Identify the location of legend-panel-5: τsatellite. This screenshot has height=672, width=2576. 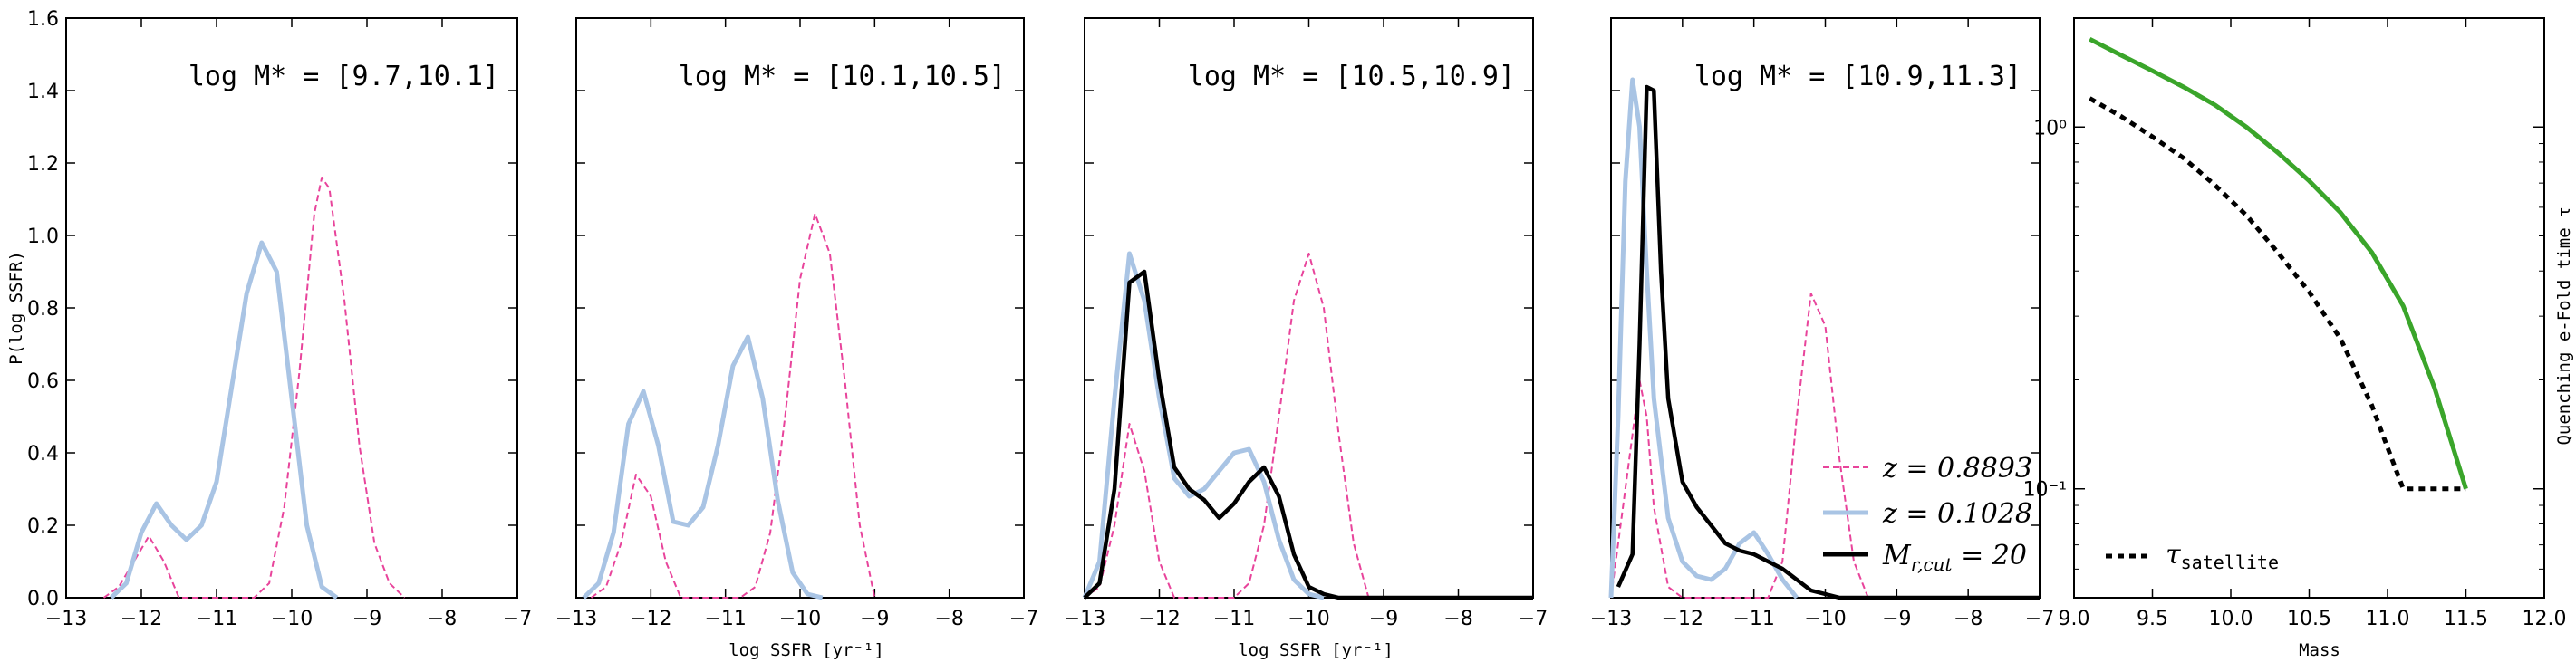
(2192, 556).